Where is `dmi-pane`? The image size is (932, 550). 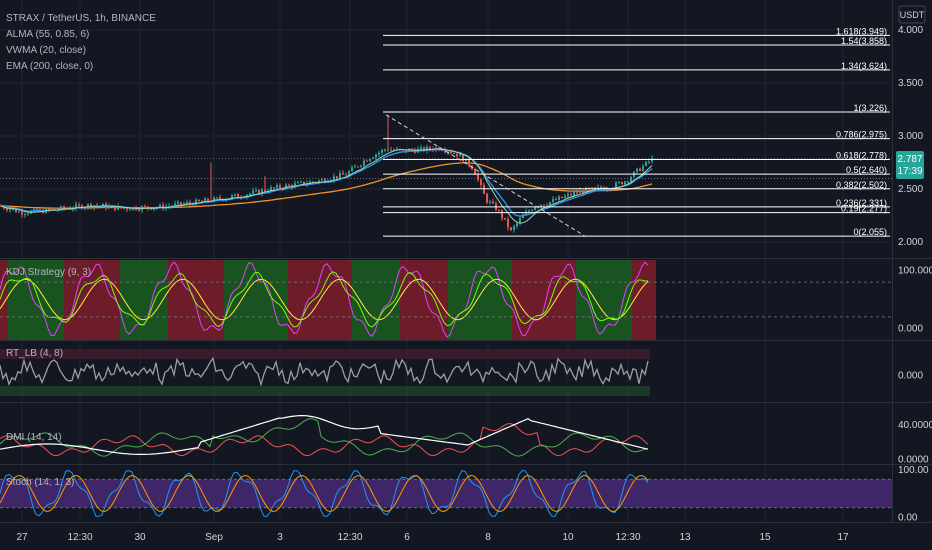 dmi-pane is located at coordinates (324, 436).